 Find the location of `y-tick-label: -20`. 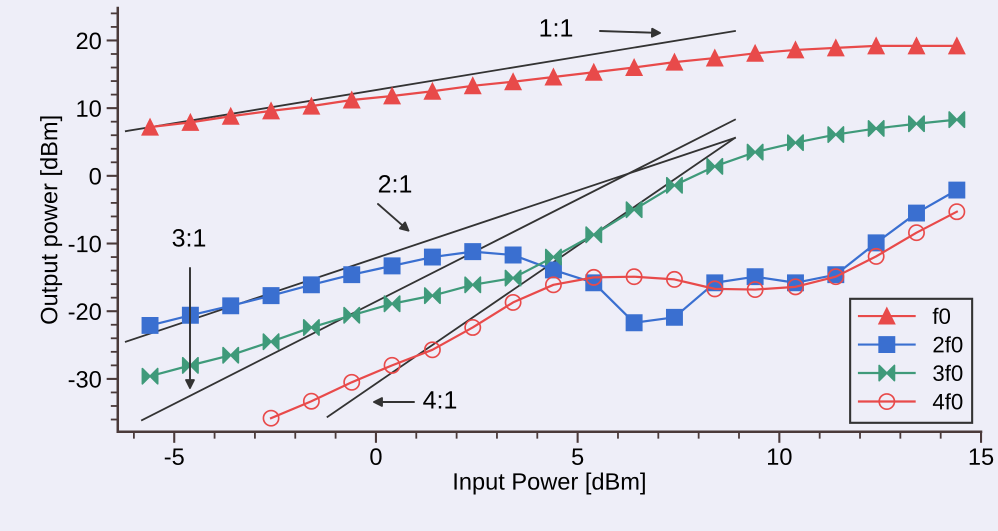

y-tick-label: -20 is located at coordinates (84, 311).